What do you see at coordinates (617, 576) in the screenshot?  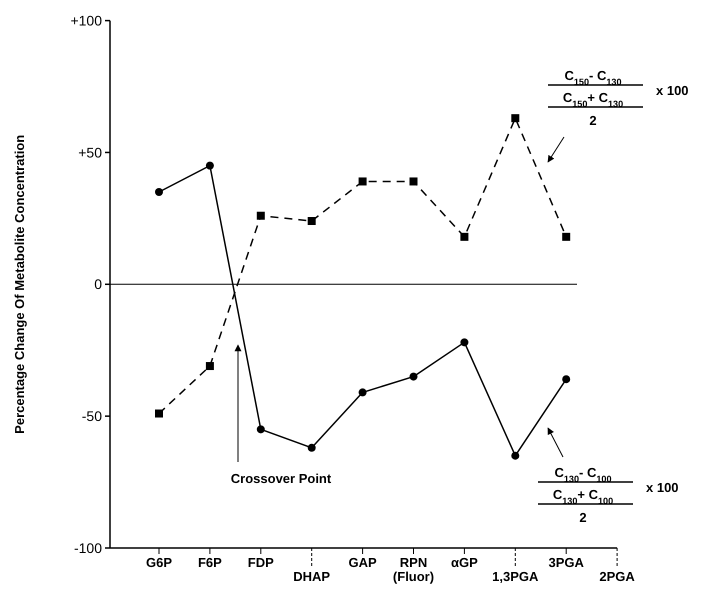 I see `x-tick-label: 2PGA` at bounding box center [617, 576].